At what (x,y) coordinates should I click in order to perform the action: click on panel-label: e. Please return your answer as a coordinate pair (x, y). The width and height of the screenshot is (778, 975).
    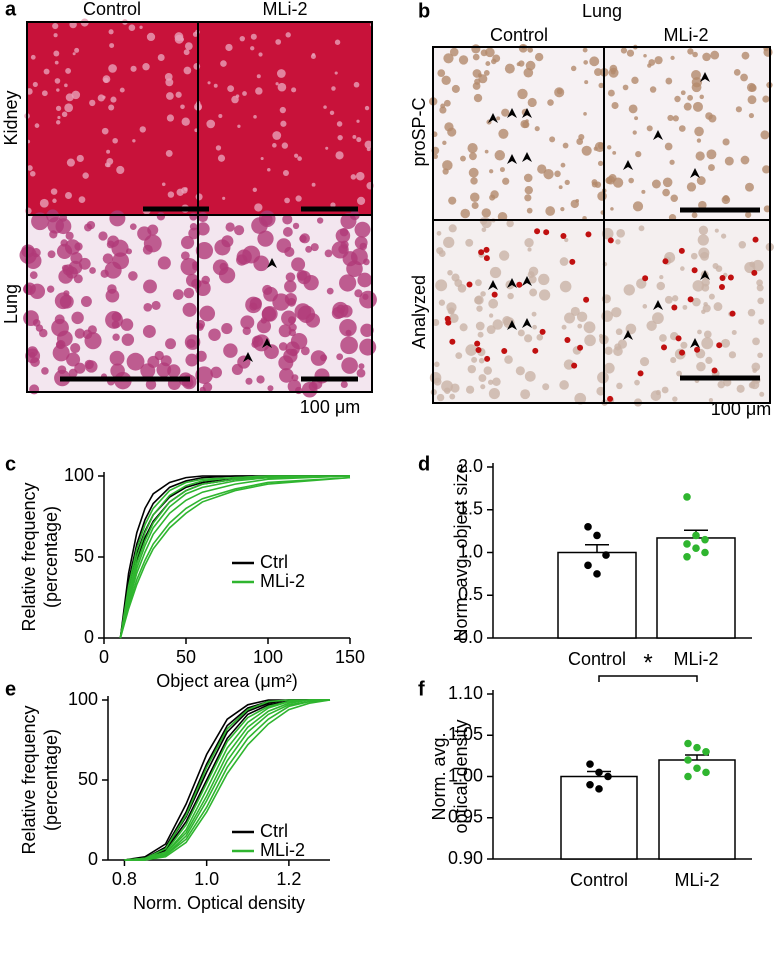
    Looking at the image, I should click on (10, 689).